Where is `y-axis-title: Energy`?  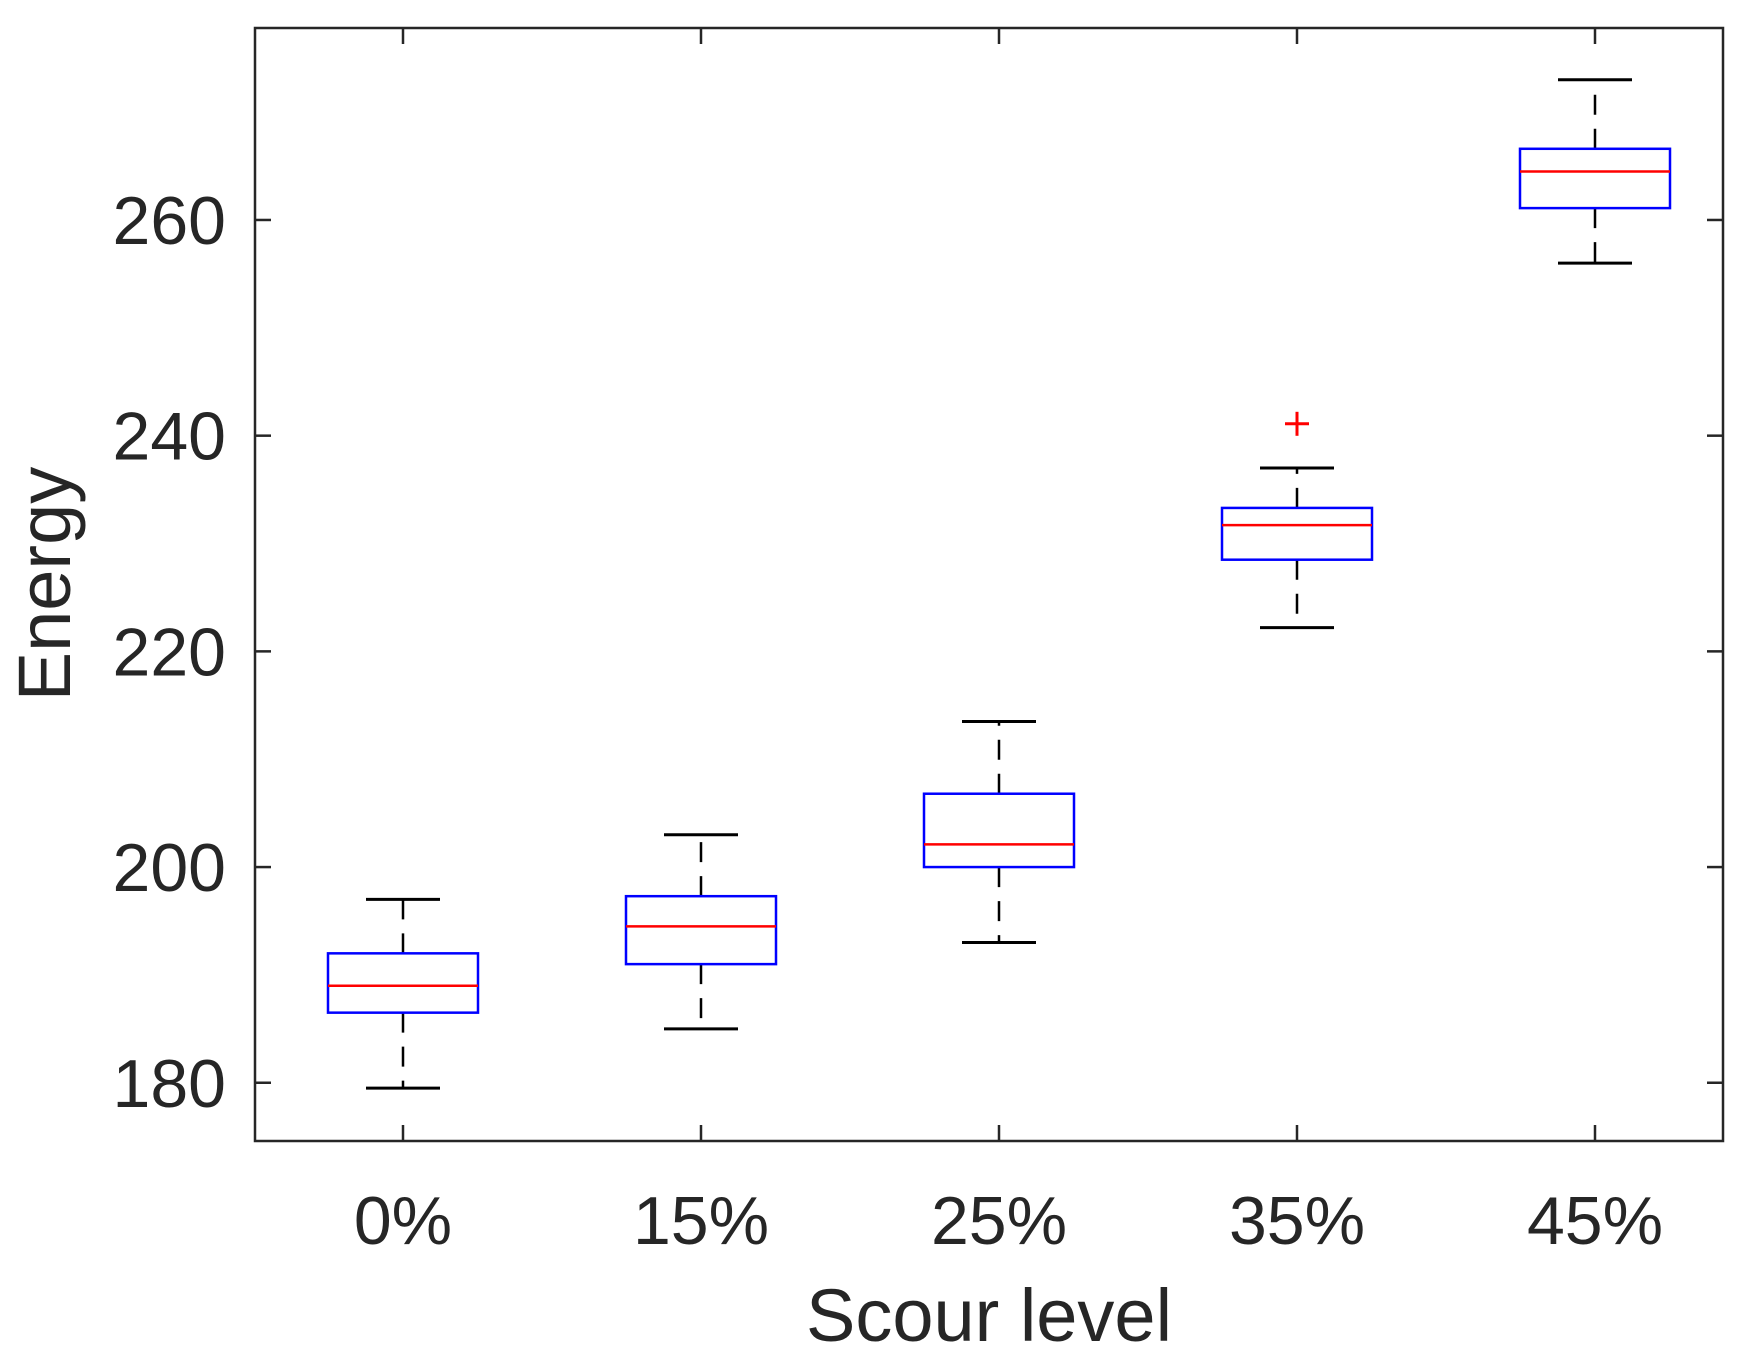 y-axis-title: Energy is located at coordinates (44, 584).